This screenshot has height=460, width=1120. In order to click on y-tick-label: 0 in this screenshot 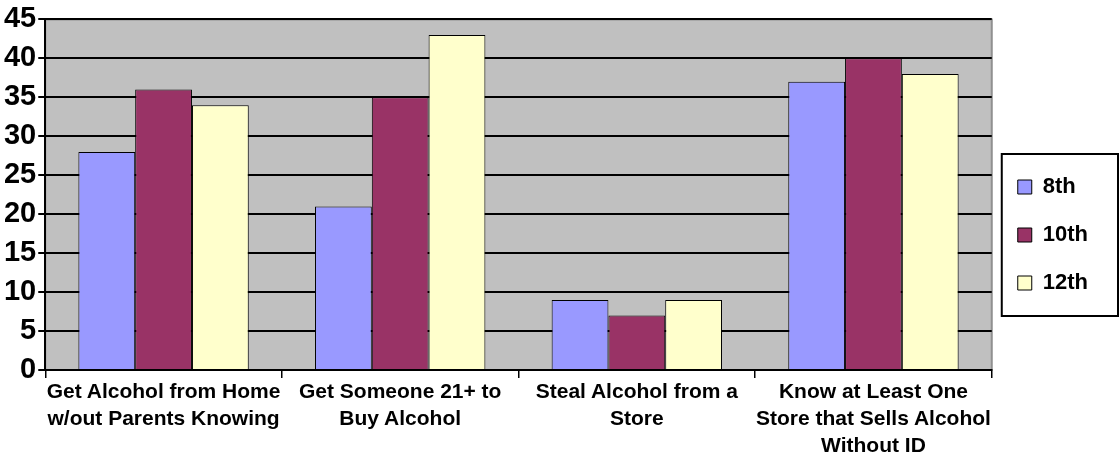, I will do `click(28, 368)`.